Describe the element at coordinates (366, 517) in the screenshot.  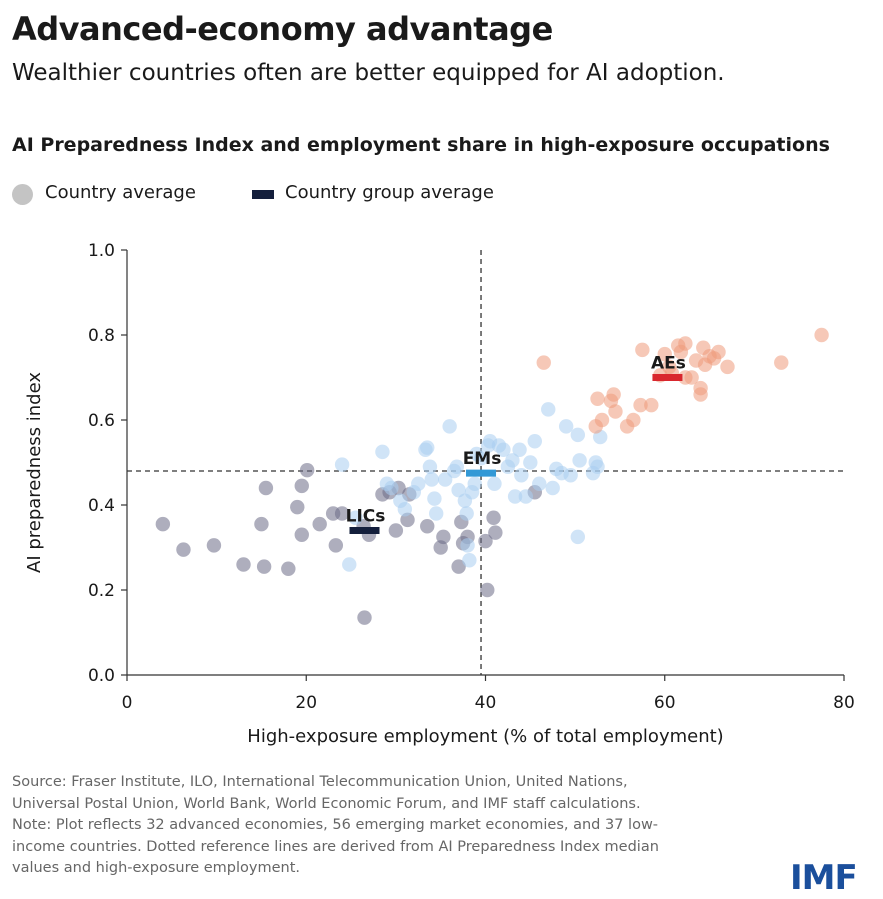
I see `group-label: LICs` at that location.